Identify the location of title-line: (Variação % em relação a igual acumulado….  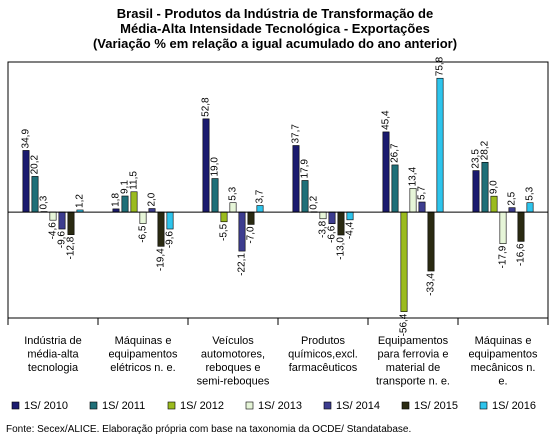
(275, 43).